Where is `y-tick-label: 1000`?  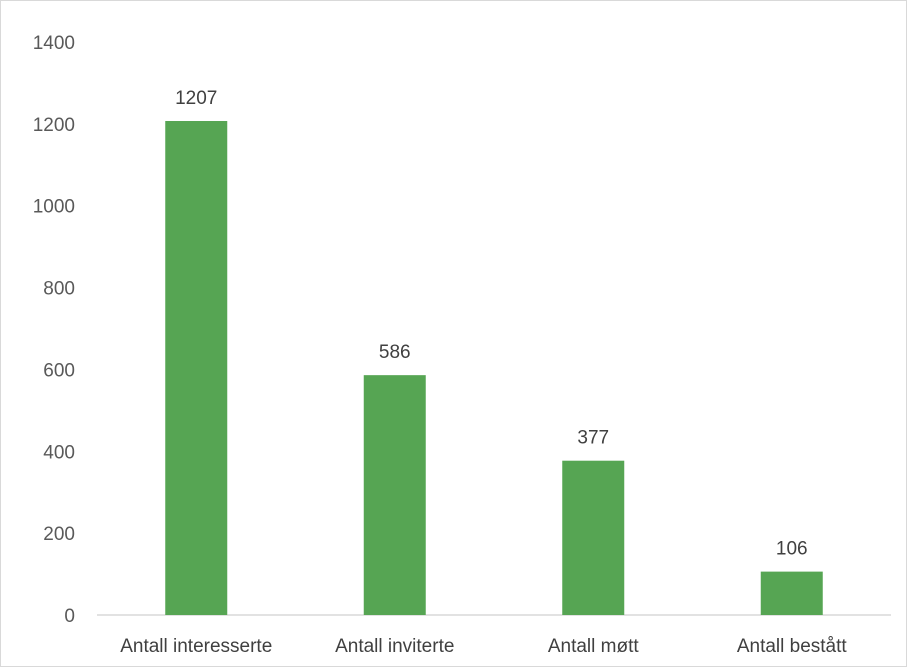 y-tick-label: 1000 is located at coordinates (54, 207).